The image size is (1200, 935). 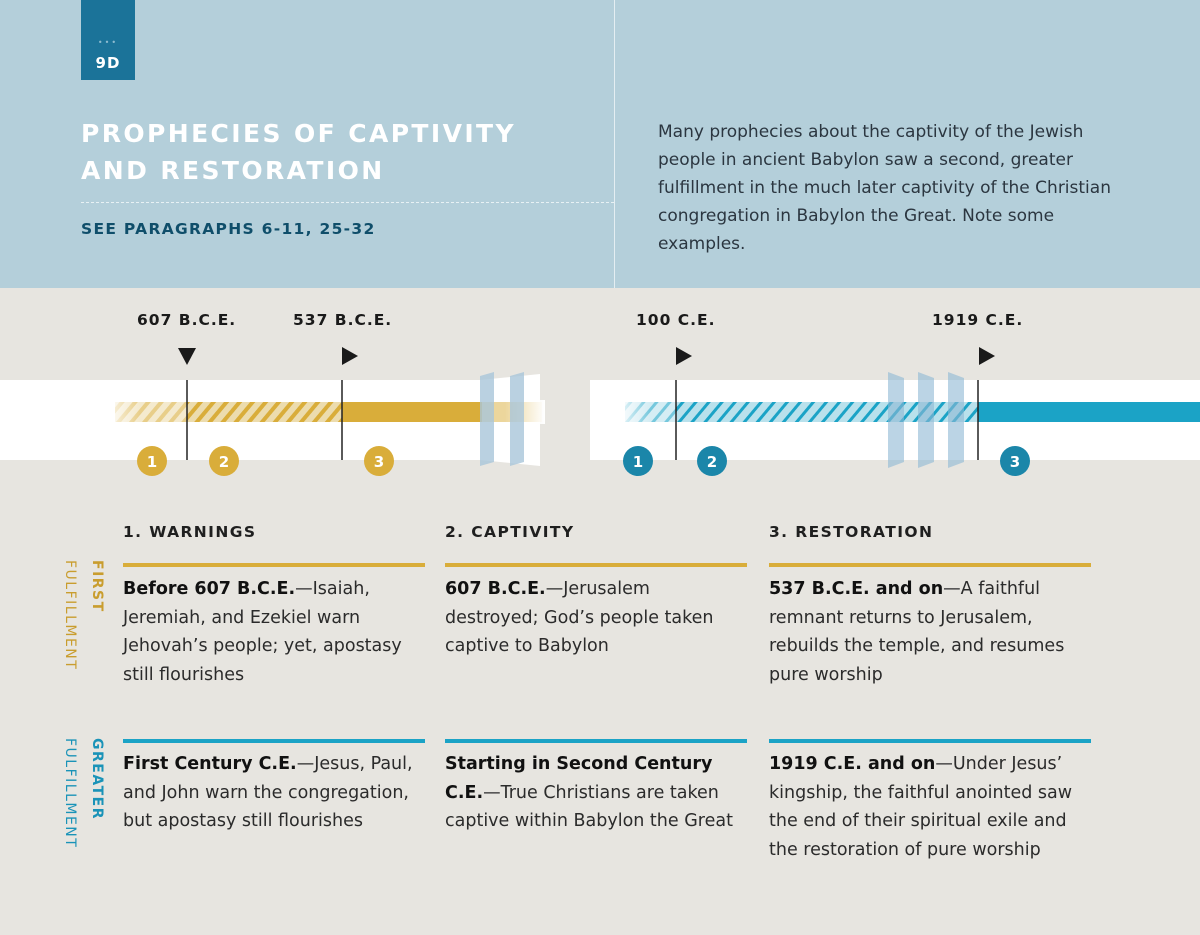 I want to click on date-label: 537 B.C.E., so click(x=343, y=320).